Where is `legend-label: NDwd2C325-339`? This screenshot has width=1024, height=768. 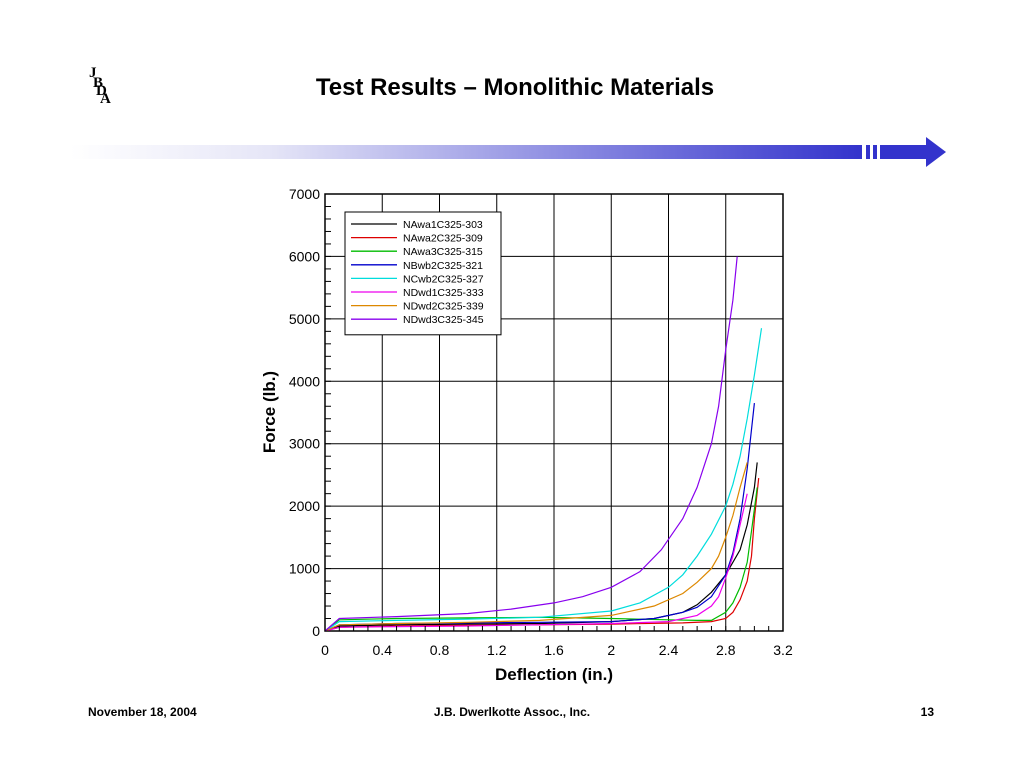
legend-label: NDwd2C325-339 is located at coordinates (443, 307).